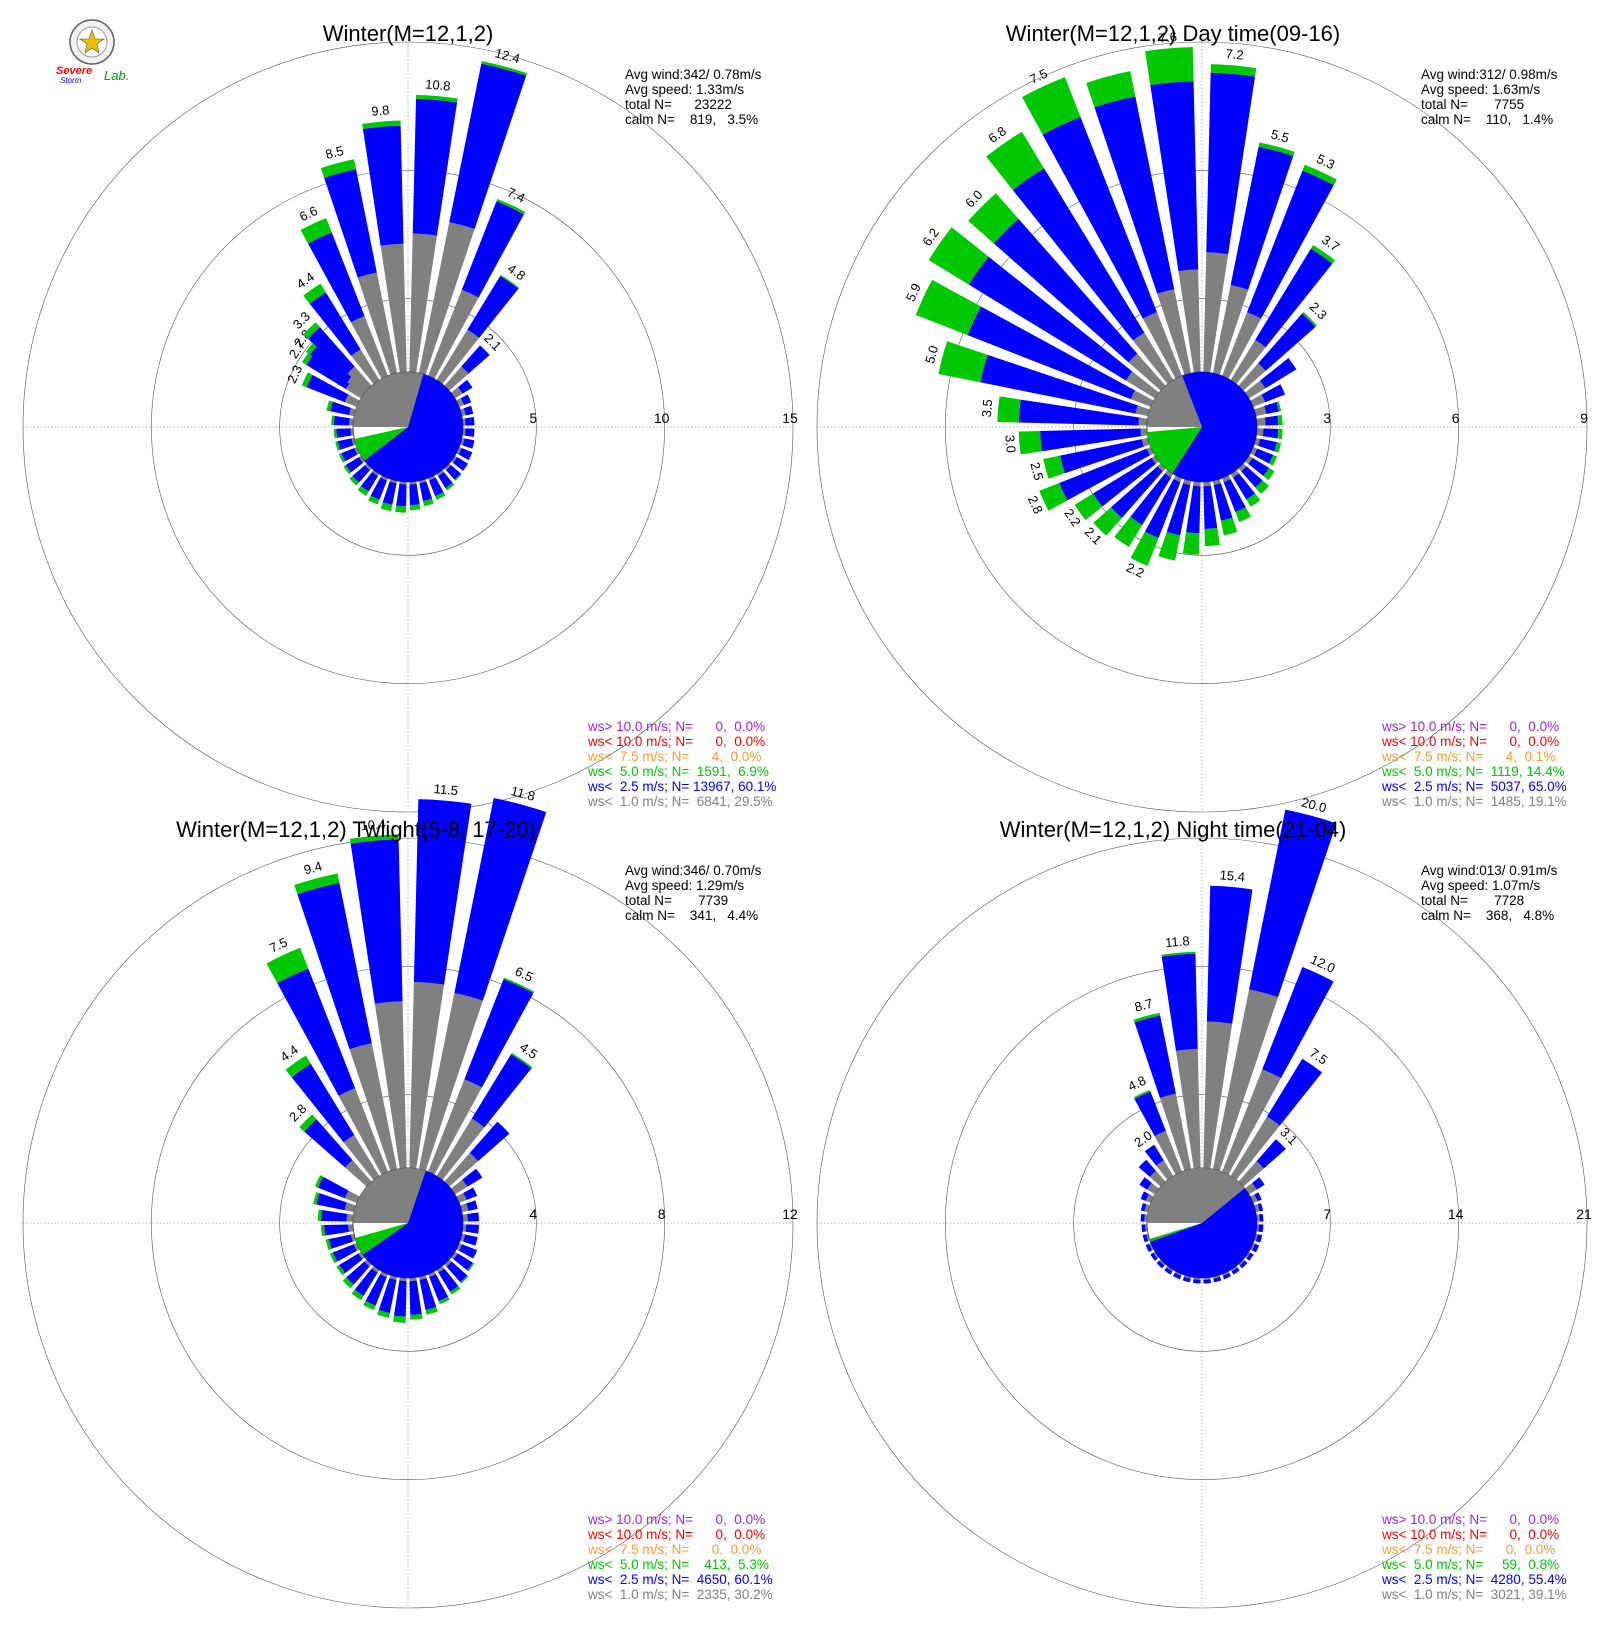  Describe the element at coordinates (1468, 1549) in the screenshot. I see `legend-entry: ws< 7.5 m/s; N= 0, 0.0%` at that location.